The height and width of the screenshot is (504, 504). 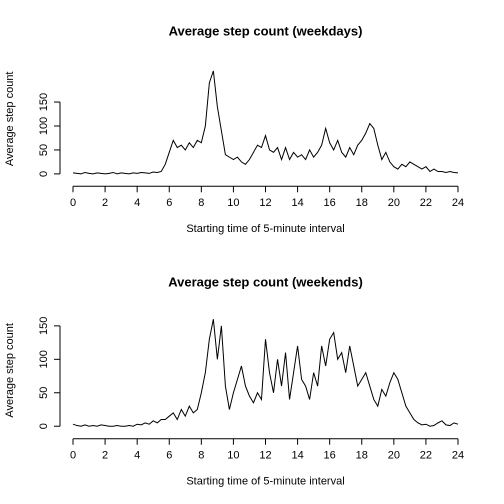 I want to click on chart-title: Average step count (weekdays), so click(x=266, y=31).